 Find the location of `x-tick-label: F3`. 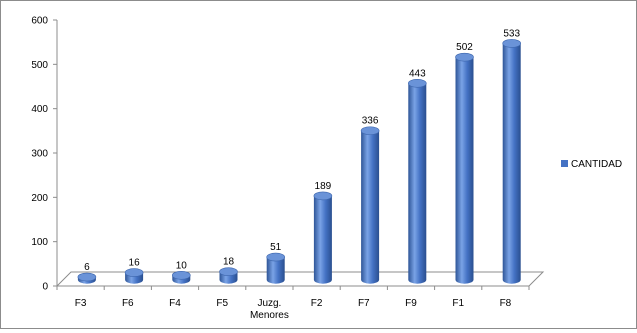

x-tick-label: F3 is located at coordinates (81, 303).